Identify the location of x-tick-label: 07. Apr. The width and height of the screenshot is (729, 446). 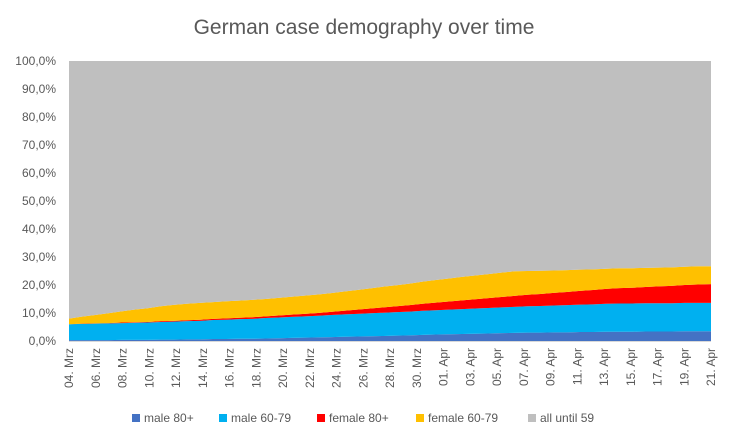
(524, 367).